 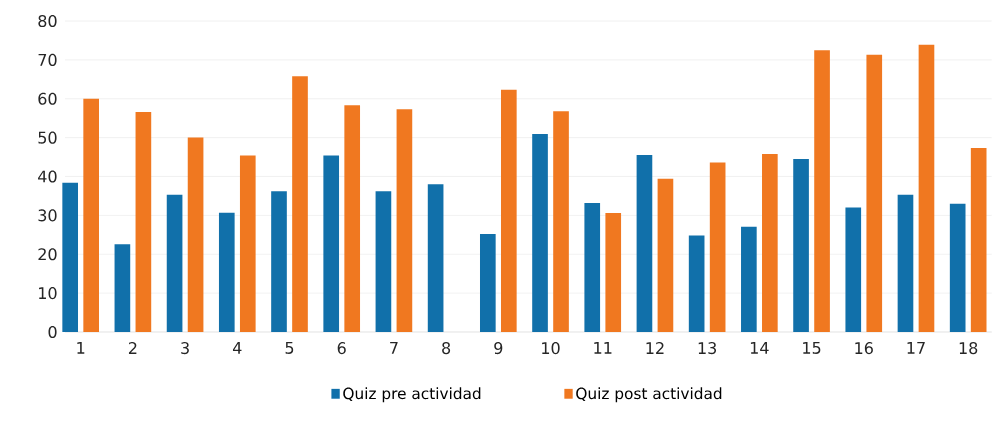 What do you see at coordinates (47, 137) in the screenshot?
I see `y-tick-label: 50` at bounding box center [47, 137].